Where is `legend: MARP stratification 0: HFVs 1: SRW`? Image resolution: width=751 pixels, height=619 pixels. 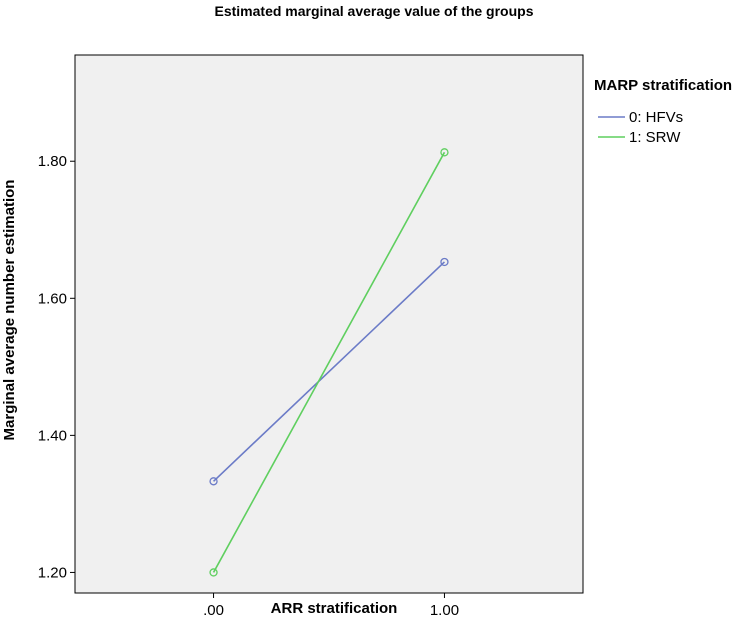
legend: MARP stratification 0: HFVs 1: SRW is located at coordinates (663, 111).